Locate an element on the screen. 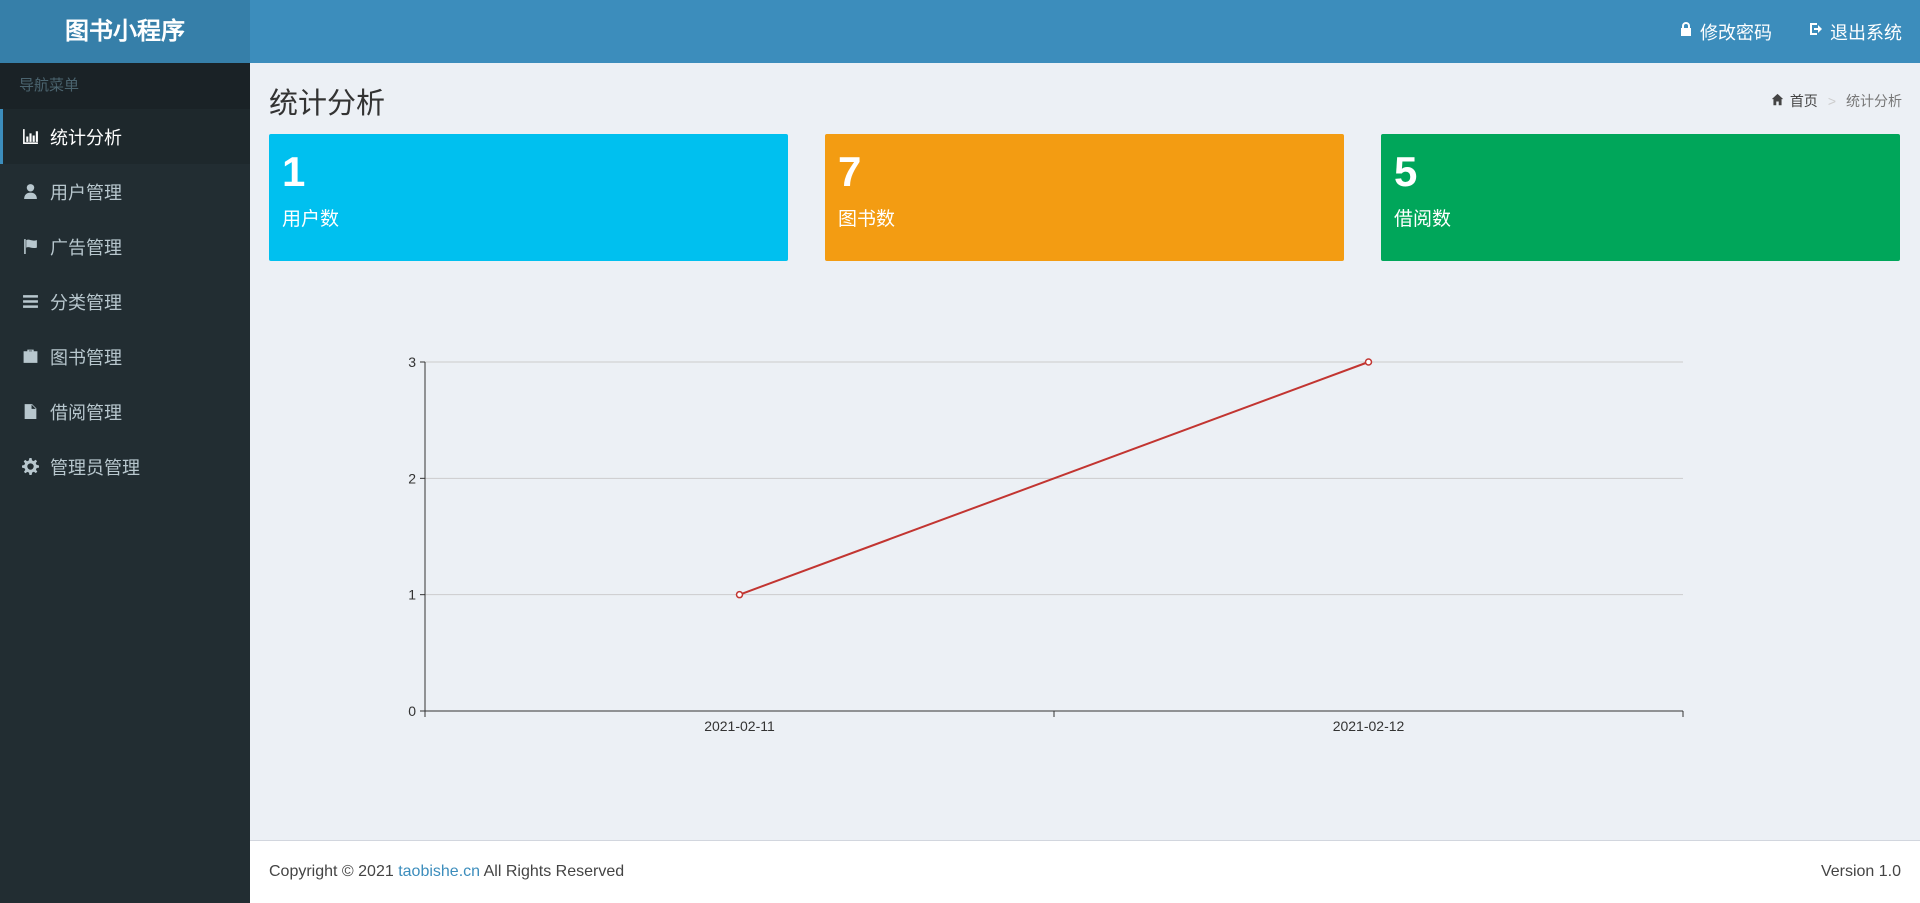 This screenshot has height=903, width=1920. stat-label: 图书数 is located at coordinates (867, 219).